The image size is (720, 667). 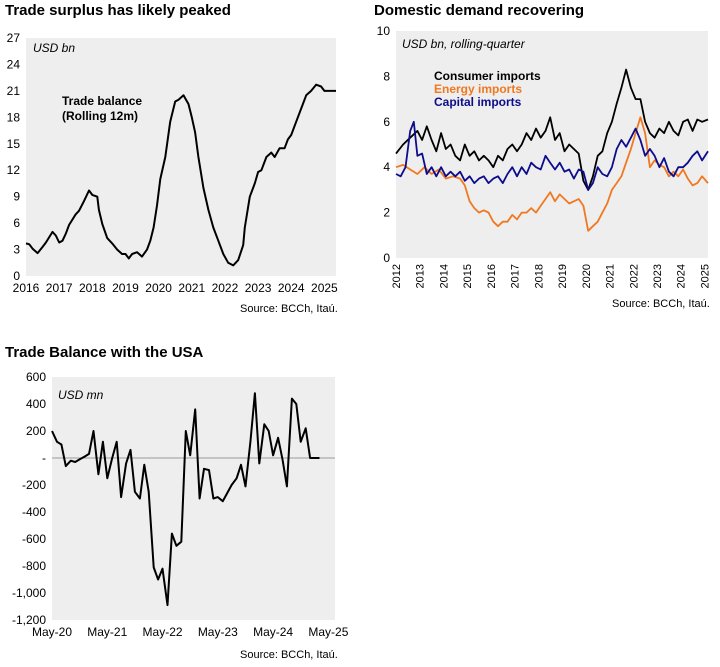 I want to click on series-line-trade-balance-with-the-usa, so click(x=185, y=499).